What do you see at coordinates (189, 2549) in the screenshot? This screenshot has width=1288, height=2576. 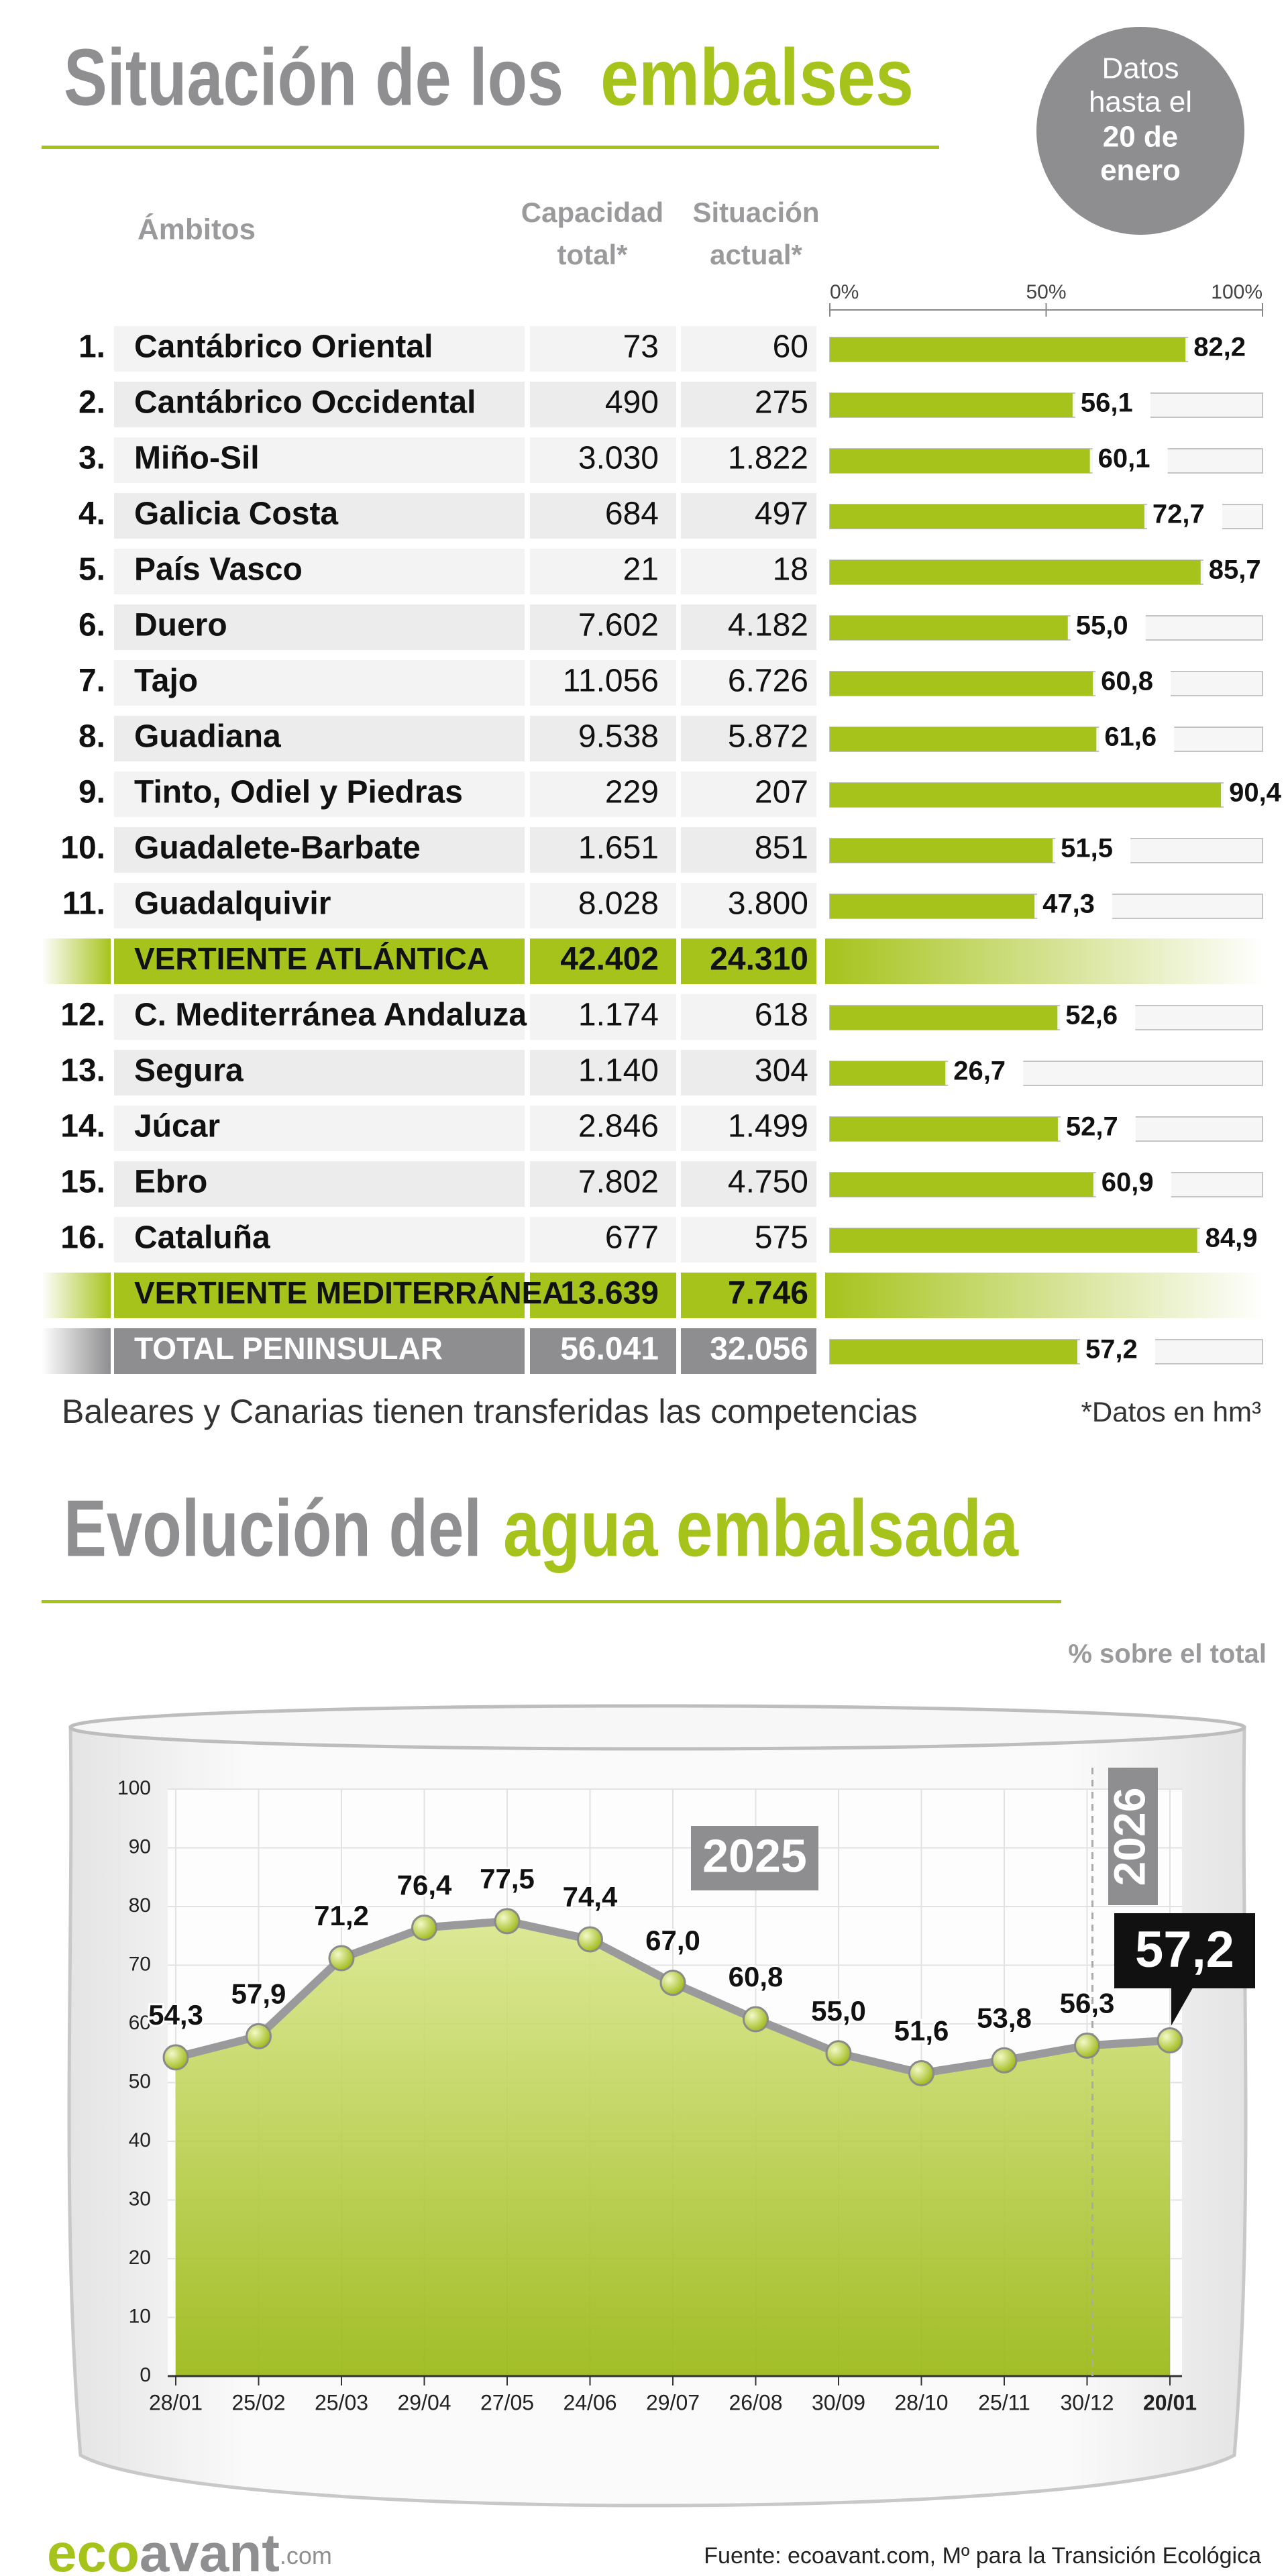 I see `logo: ecoavant.com` at bounding box center [189, 2549].